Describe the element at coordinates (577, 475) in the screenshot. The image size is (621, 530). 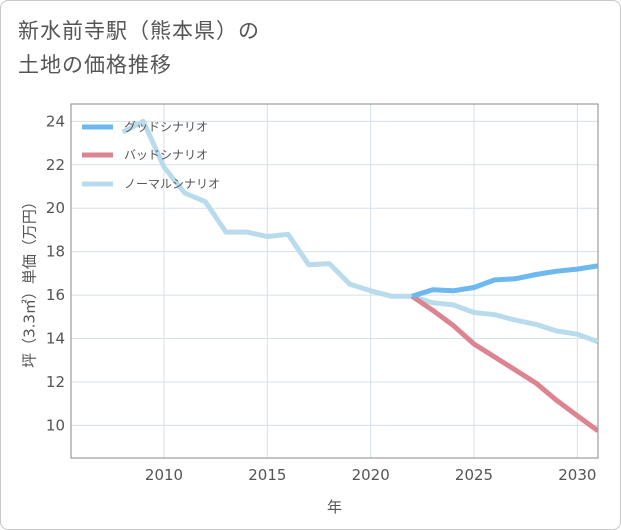
I see `x-tick-label: 2030` at that location.